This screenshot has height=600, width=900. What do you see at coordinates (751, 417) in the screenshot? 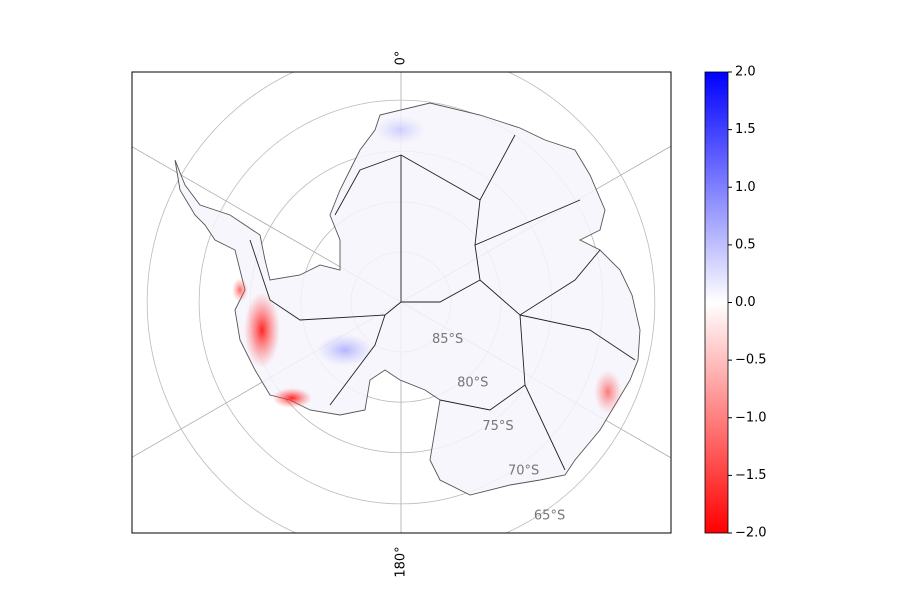
I see `colorbar-tick-label: −1.0` at bounding box center [751, 417].